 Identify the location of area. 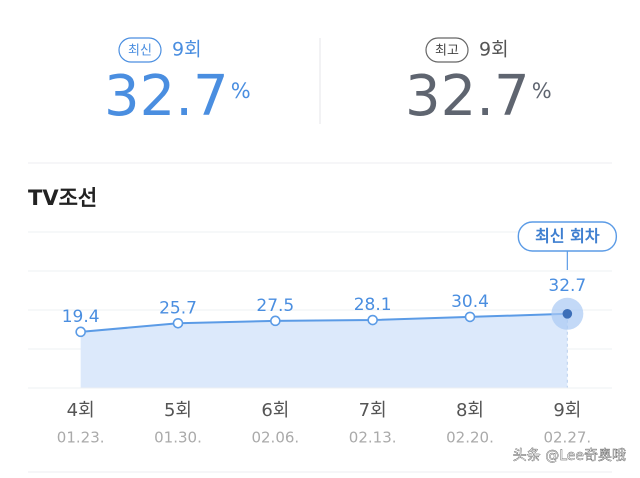
(324, 350).